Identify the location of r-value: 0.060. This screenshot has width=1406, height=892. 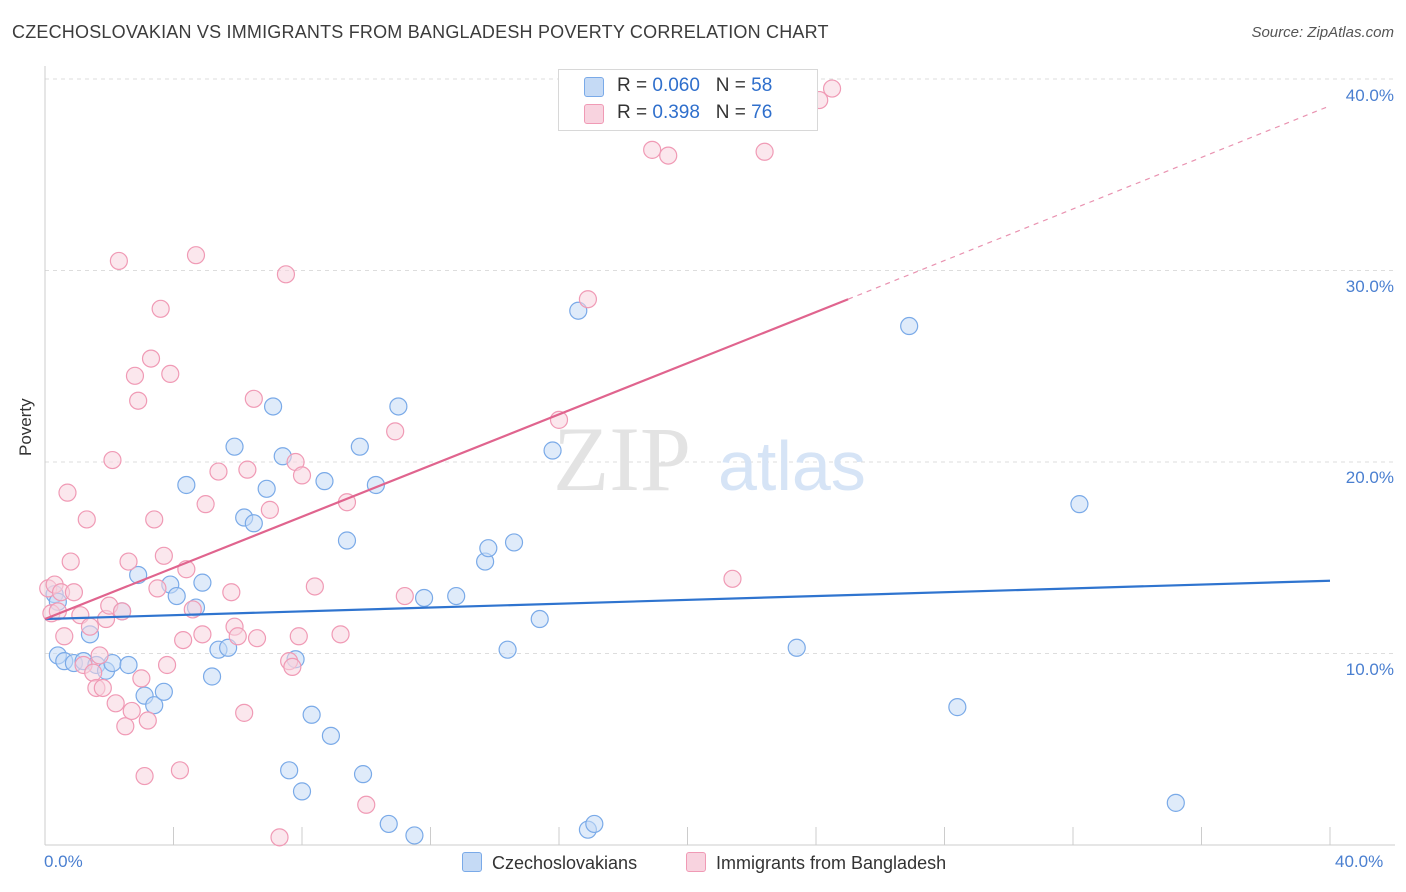
(676, 85).